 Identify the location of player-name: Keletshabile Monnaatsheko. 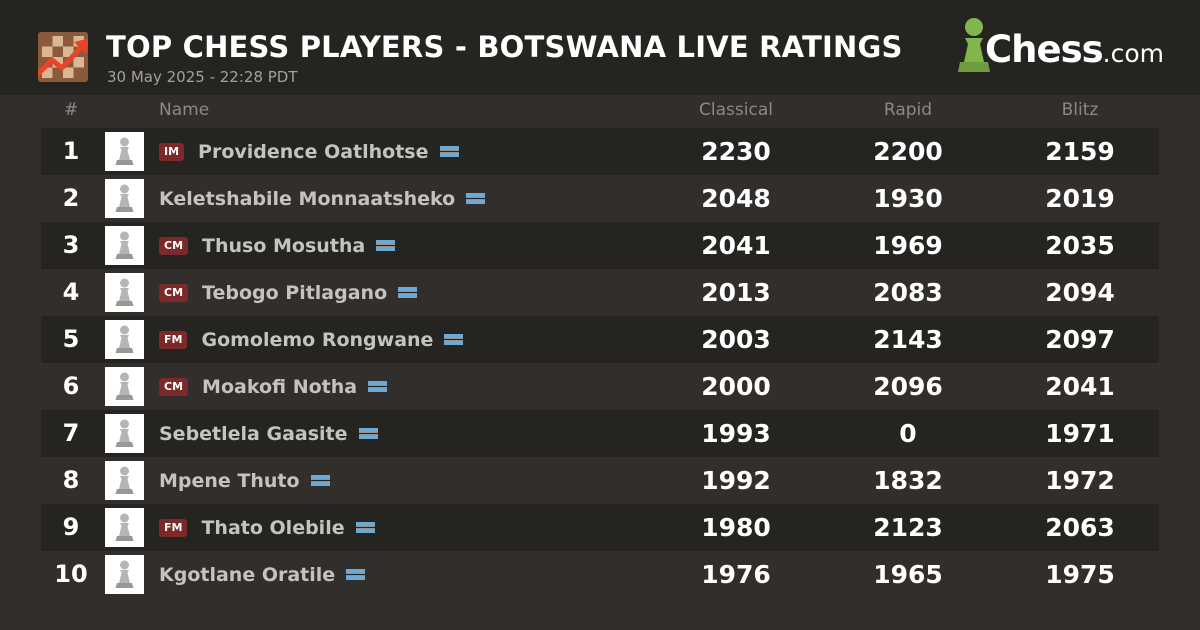
(307, 198).